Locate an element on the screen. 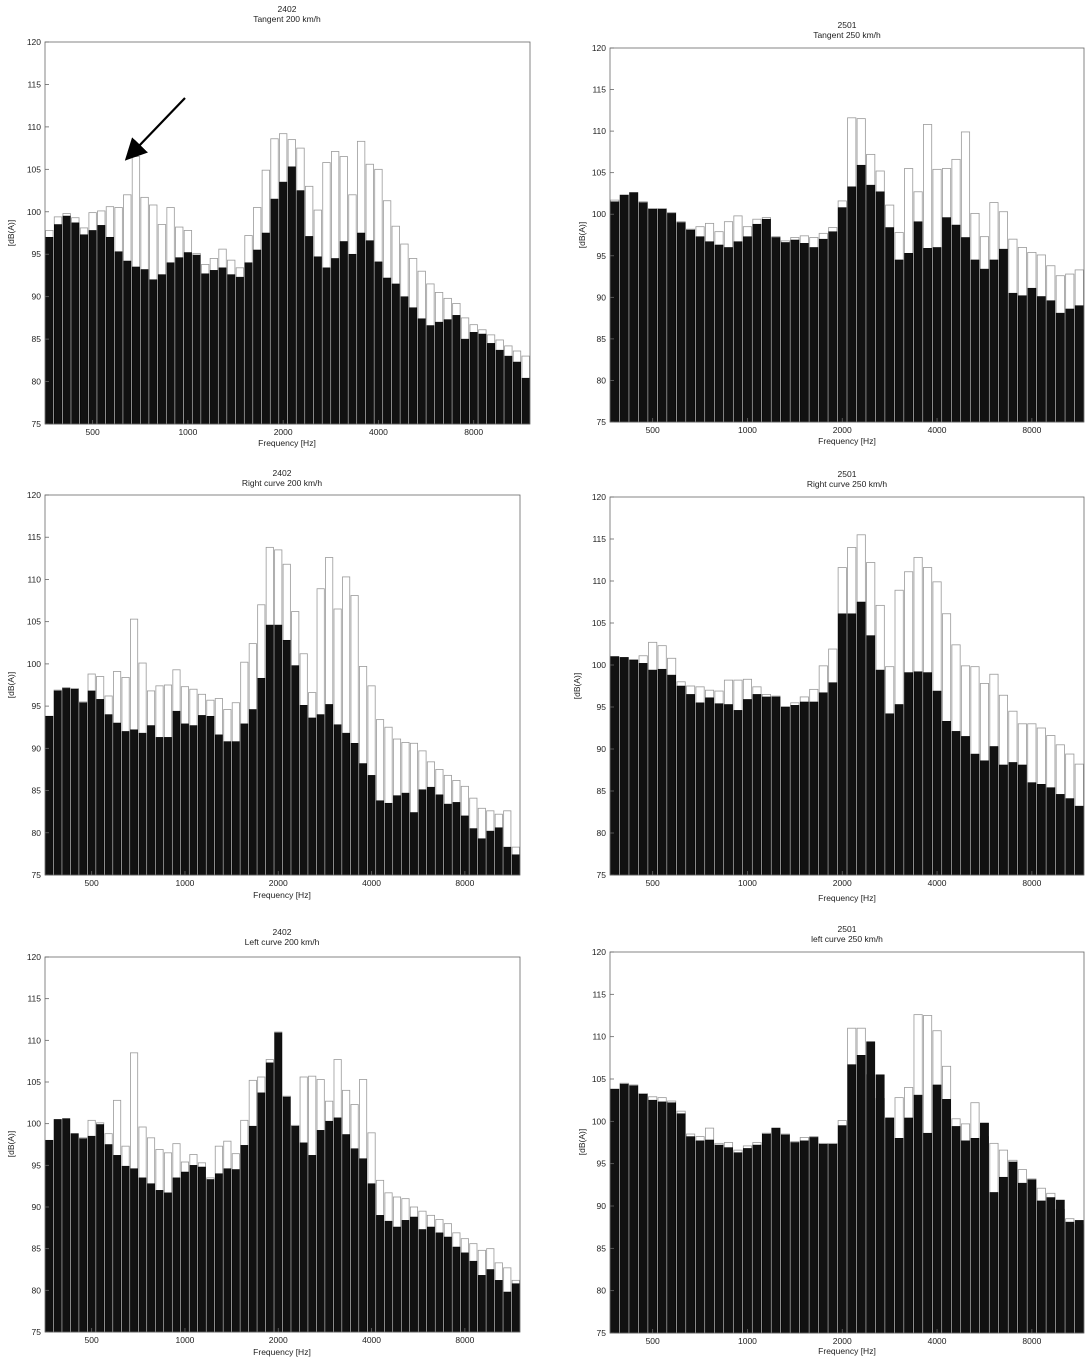  x-tick-label: 500 is located at coordinates (653, 1341).